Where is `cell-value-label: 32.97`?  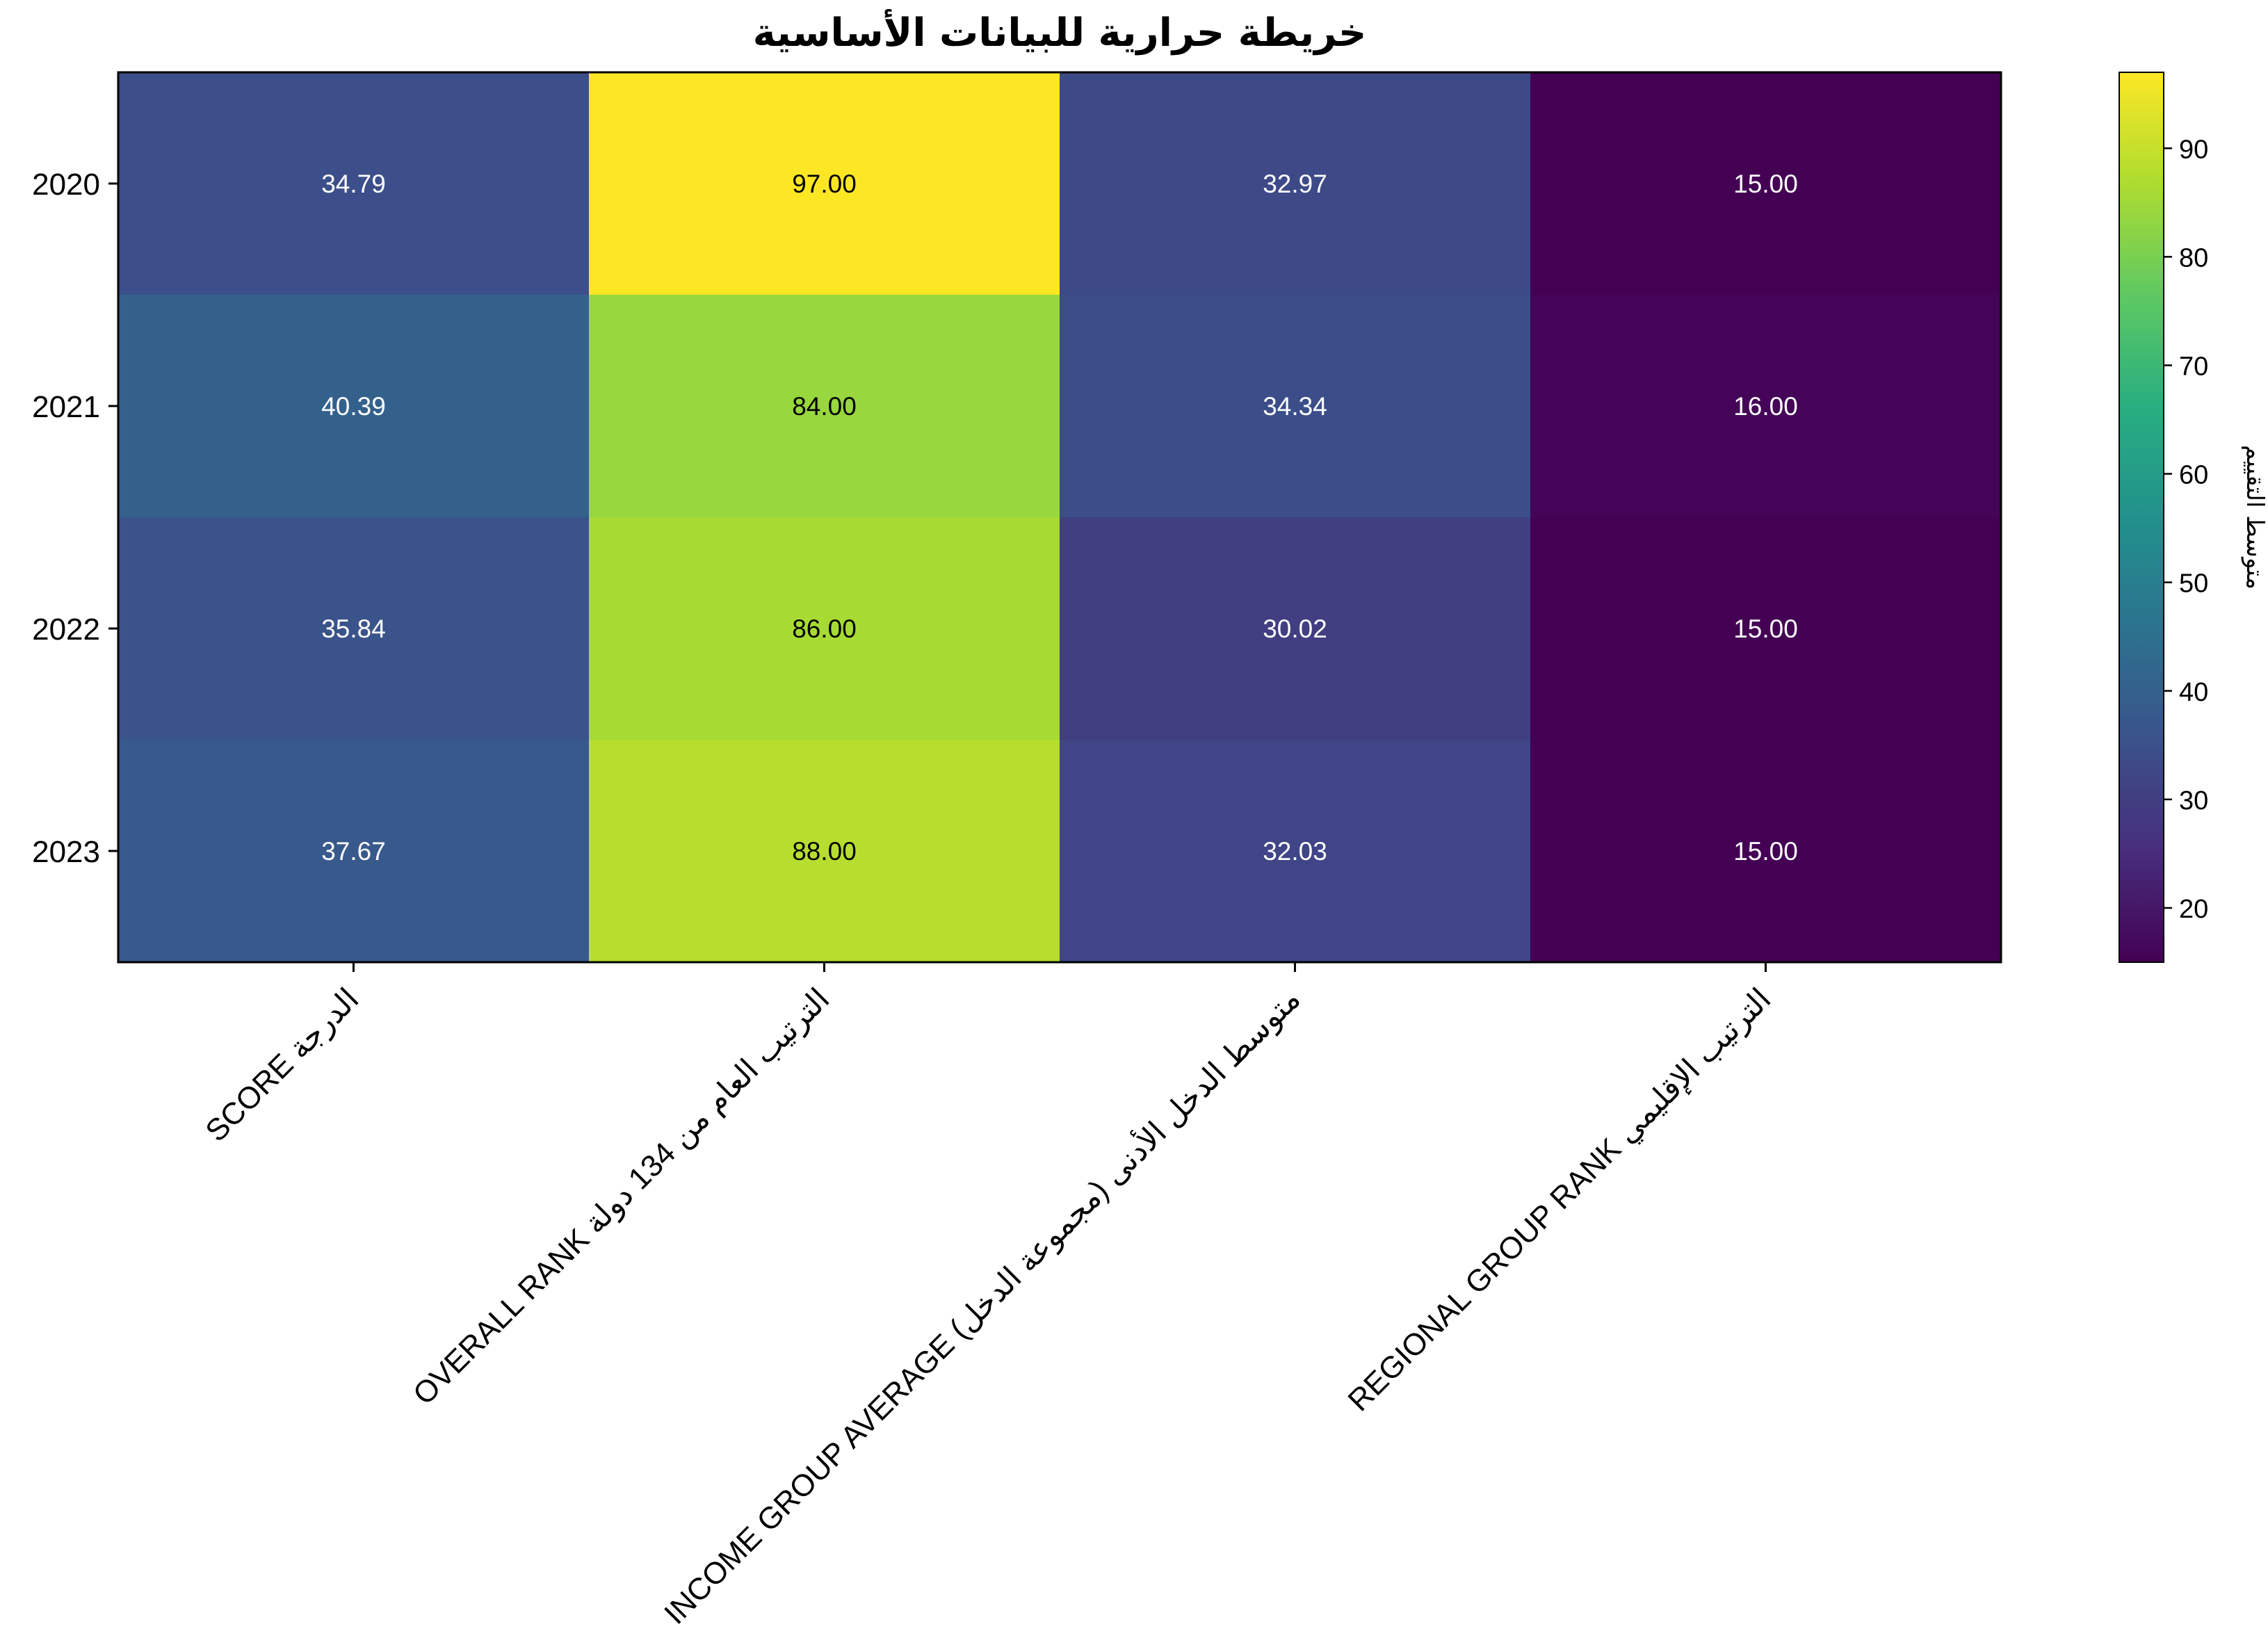
cell-value-label: 32.97 is located at coordinates (1295, 184).